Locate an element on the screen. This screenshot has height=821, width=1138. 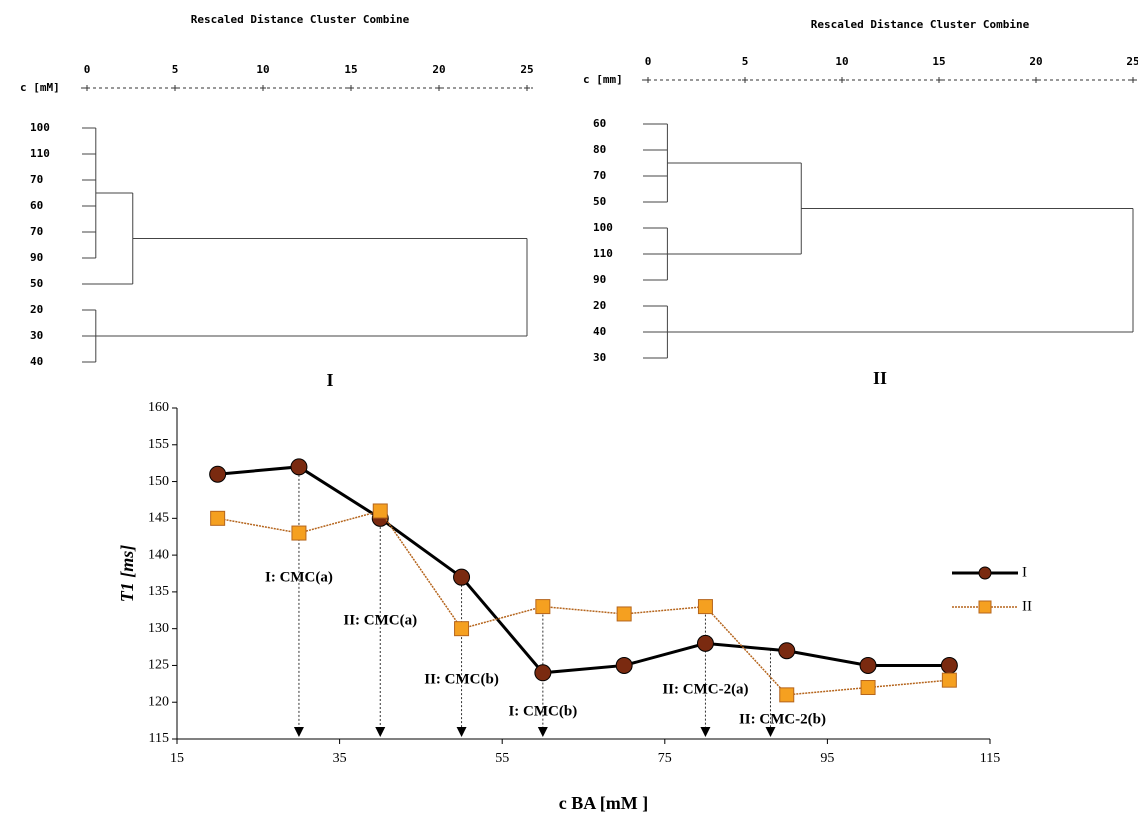
annotation-label: II: CMC(b) is located at coordinates (461, 679).